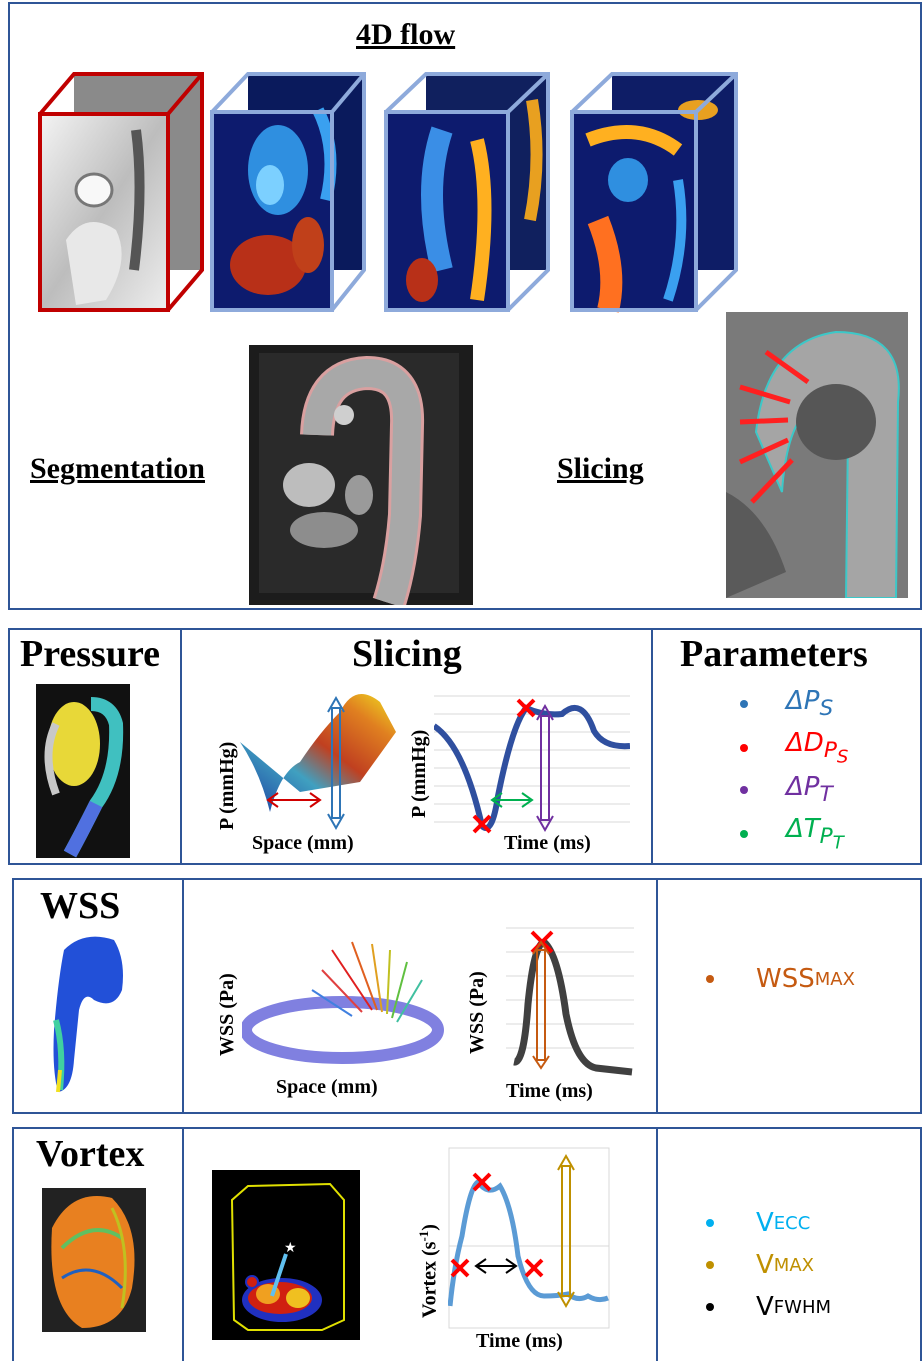  Describe the element at coordinates (529, 1238) in the screenshot. I see `vortex-time-plot` at that location.